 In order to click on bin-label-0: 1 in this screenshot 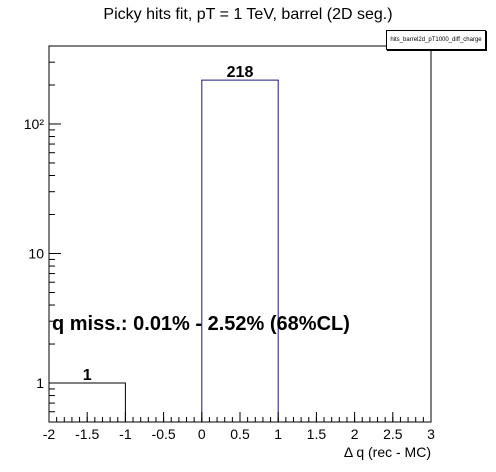, I will do `click(87, 375)`.